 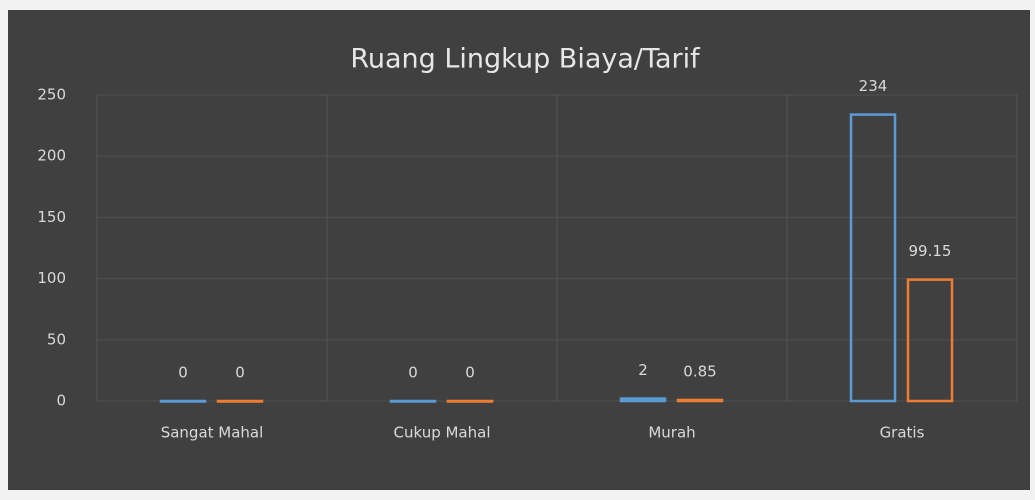 What do you see at coordinates (930, 251) in the screenshot?
I see `data-label: 99.15` at bounding box center [930, 251].